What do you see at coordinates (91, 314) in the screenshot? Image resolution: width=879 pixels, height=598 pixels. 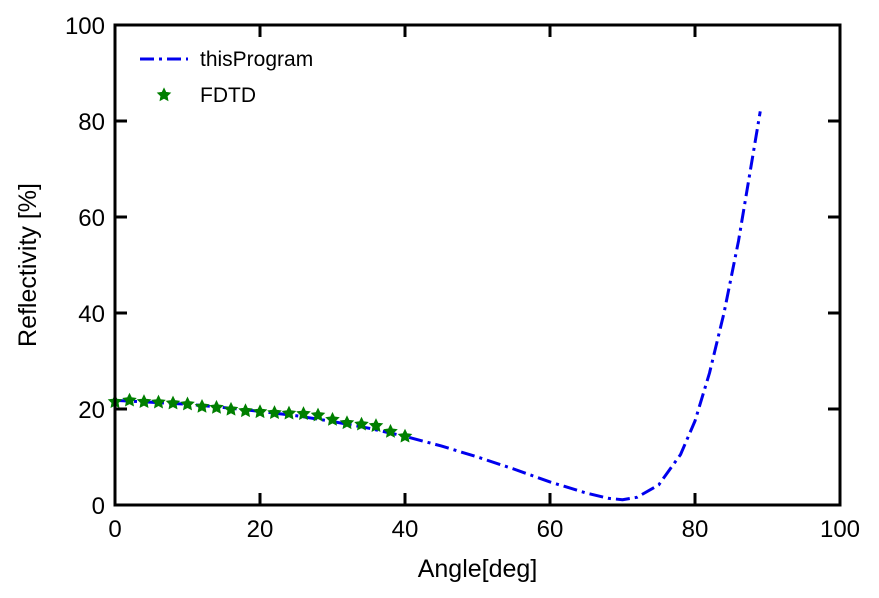 I see `y-tick-label: 40` at bounding box center [91, 314].